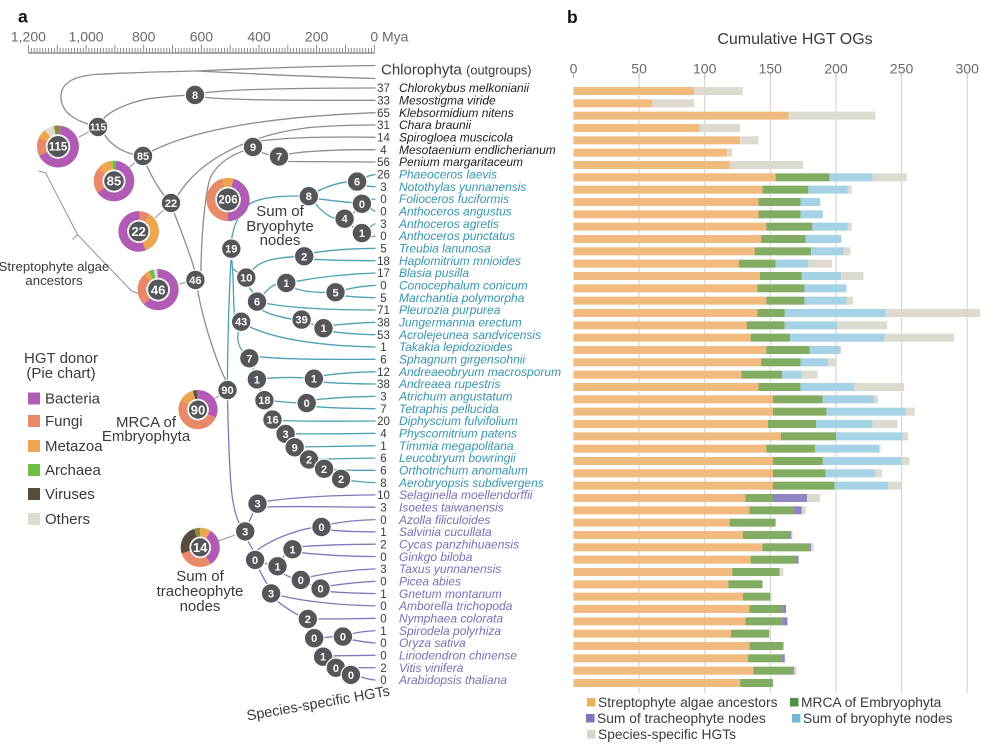 This screenshot has width=1000, height=756. What do you see at coordinates (58, 148) in the screenshot?
I see `svg-text: 115` at bounding box center [58, 148].